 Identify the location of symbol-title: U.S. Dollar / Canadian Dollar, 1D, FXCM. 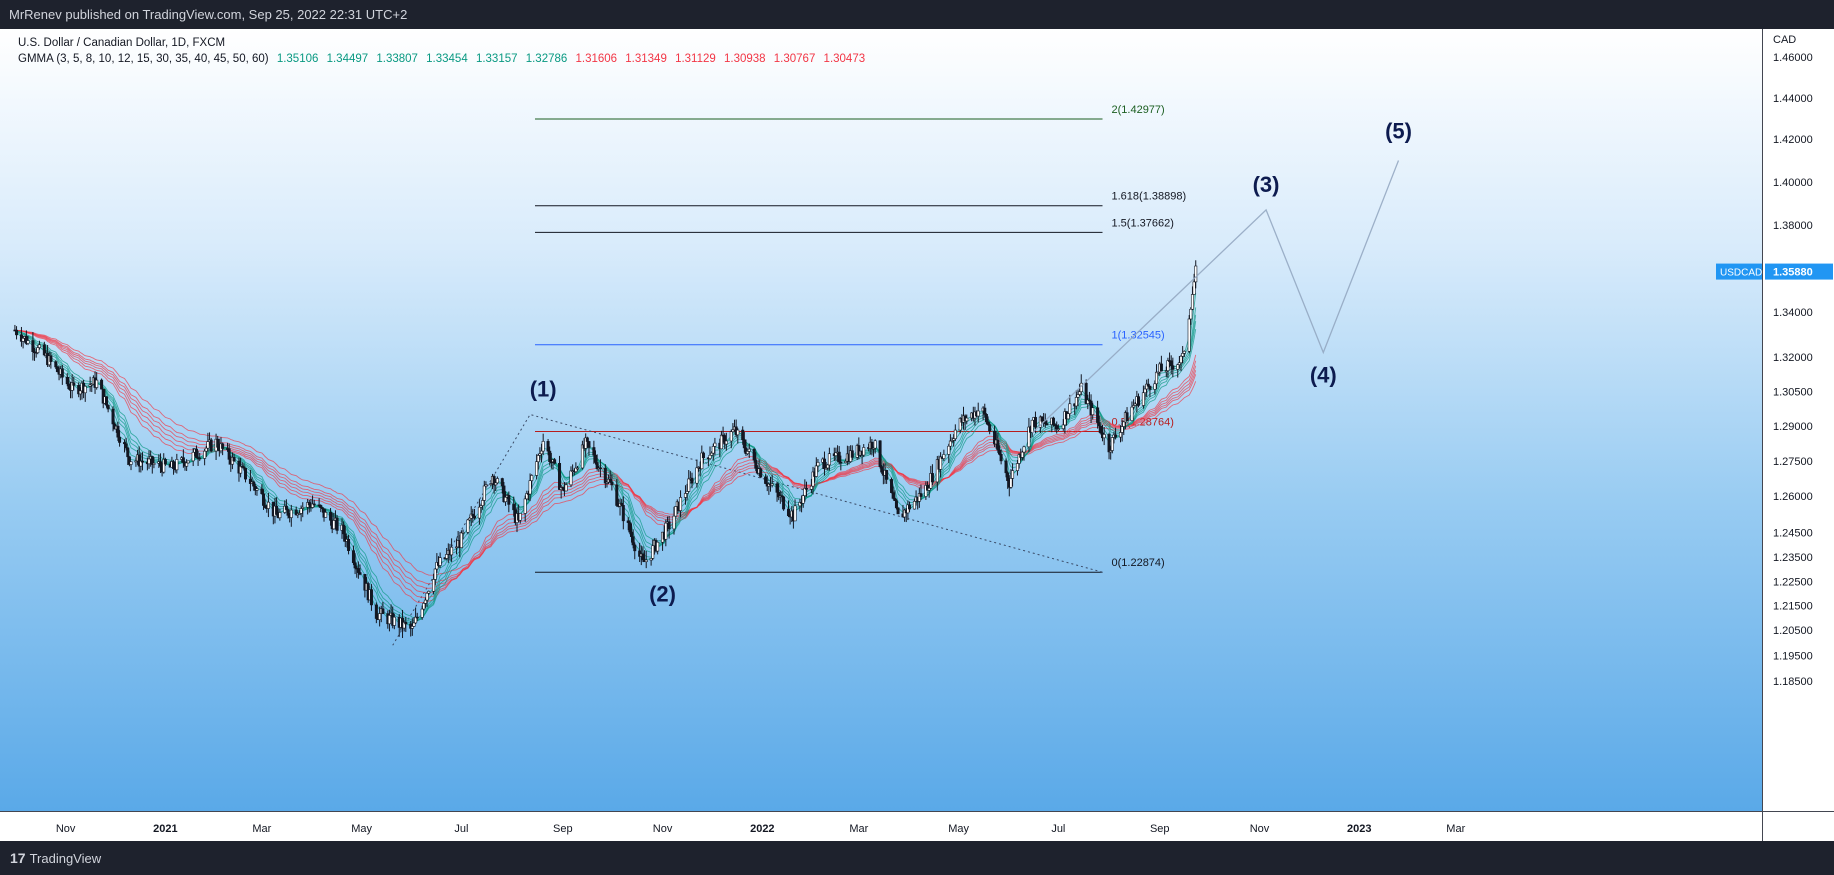
(122, 43).